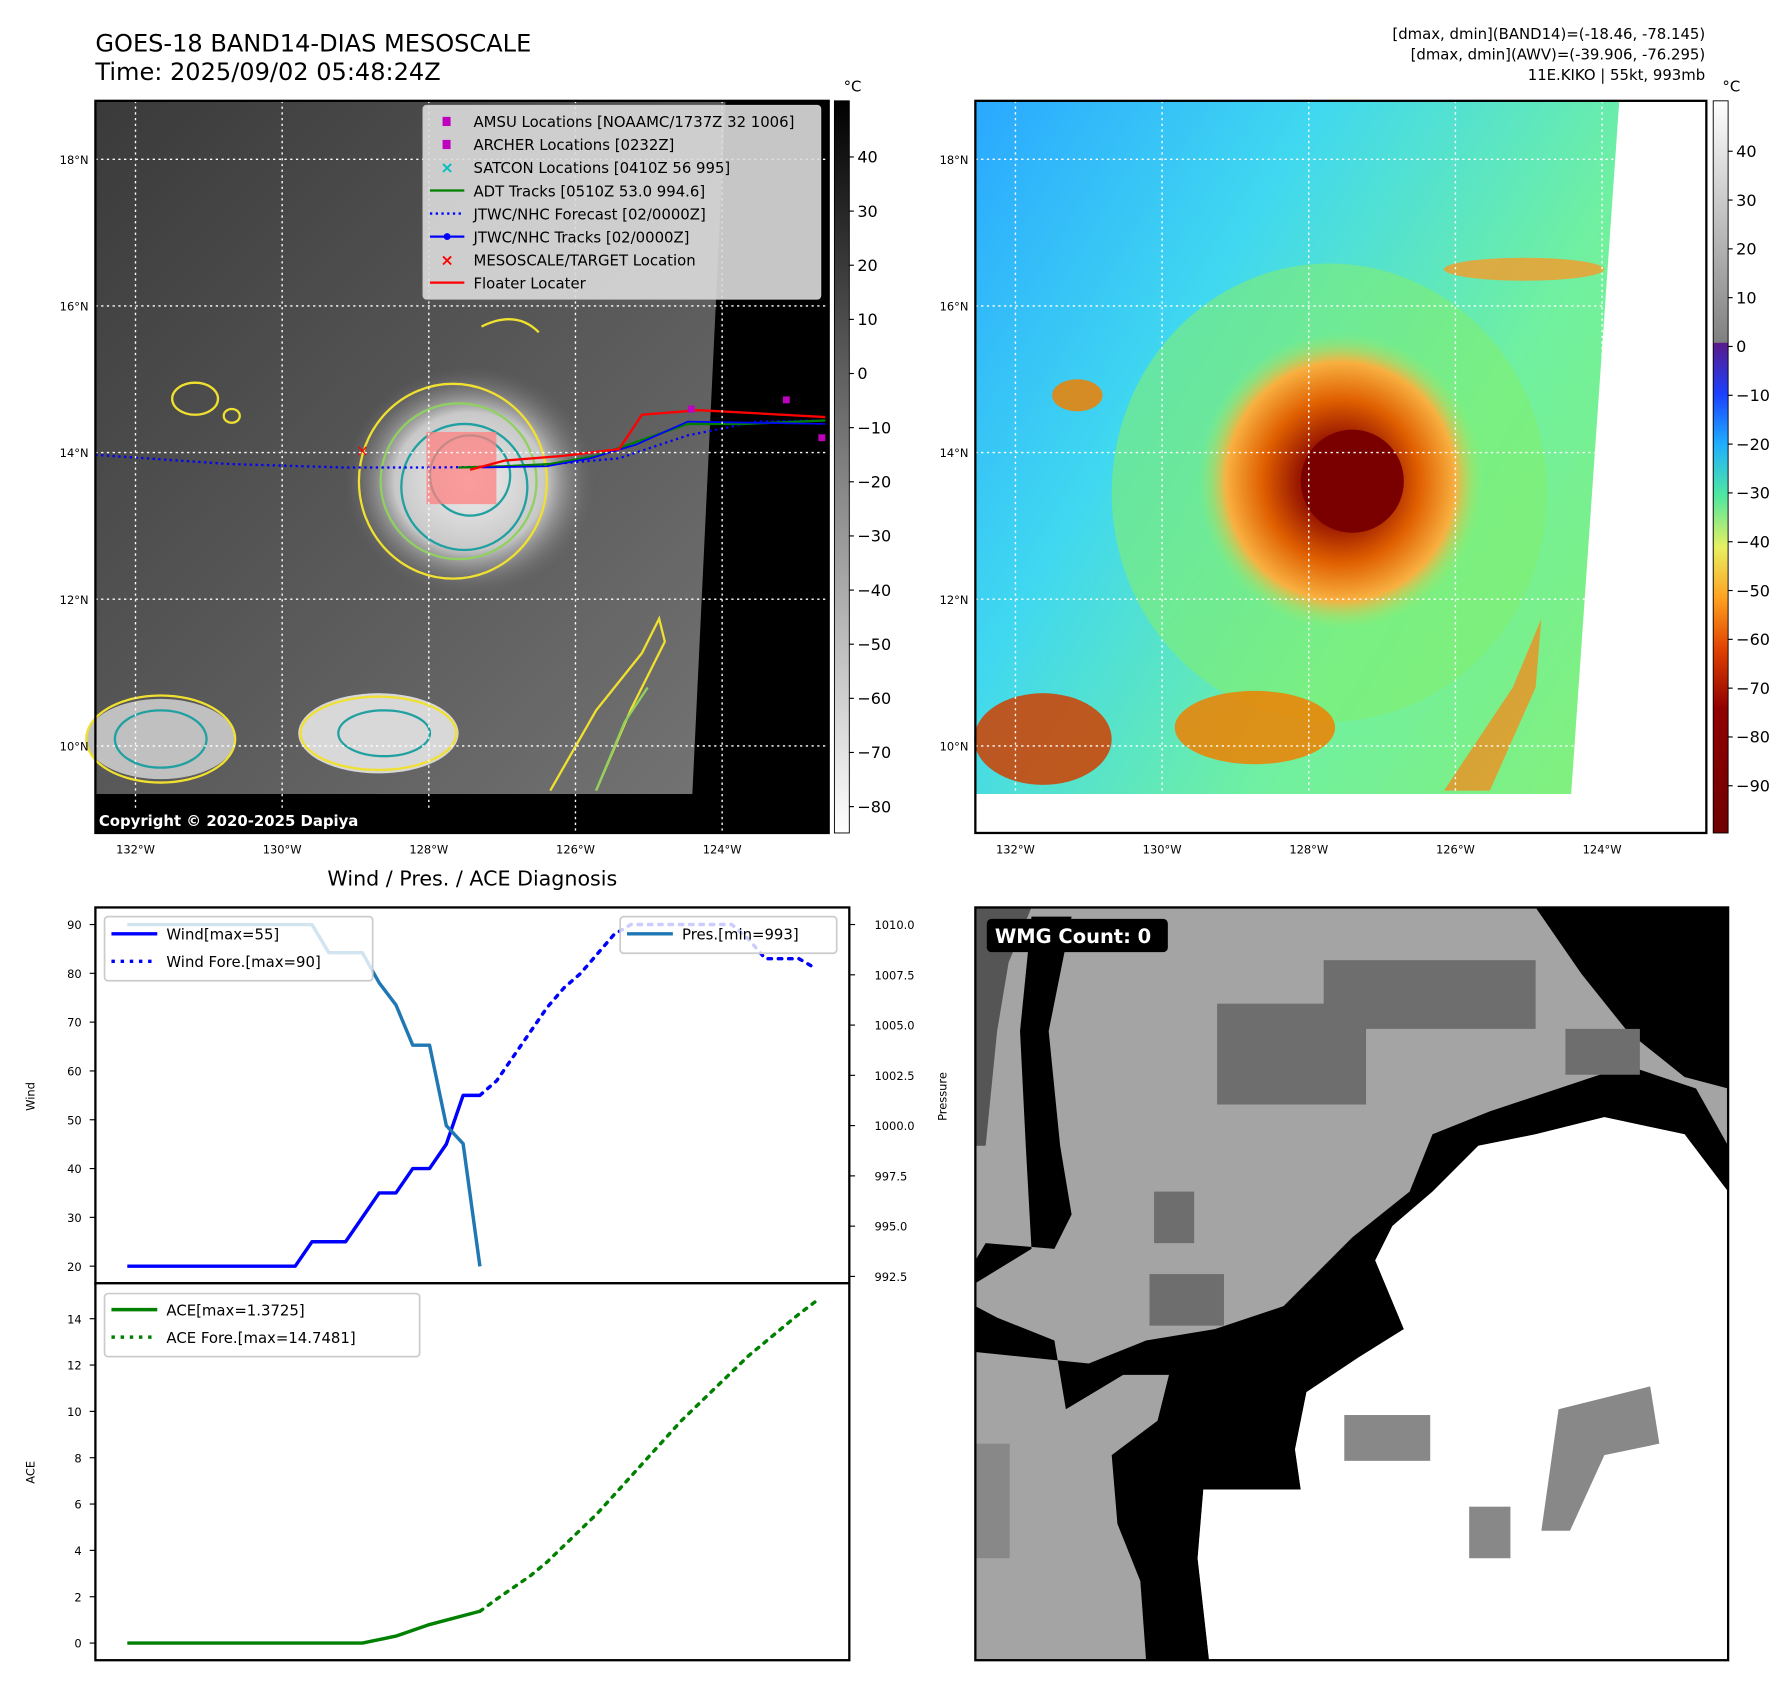 This screenshot has height=1690, width=1788. I want to click on y2-tick-label: 1000.0, so click(895, 1126).